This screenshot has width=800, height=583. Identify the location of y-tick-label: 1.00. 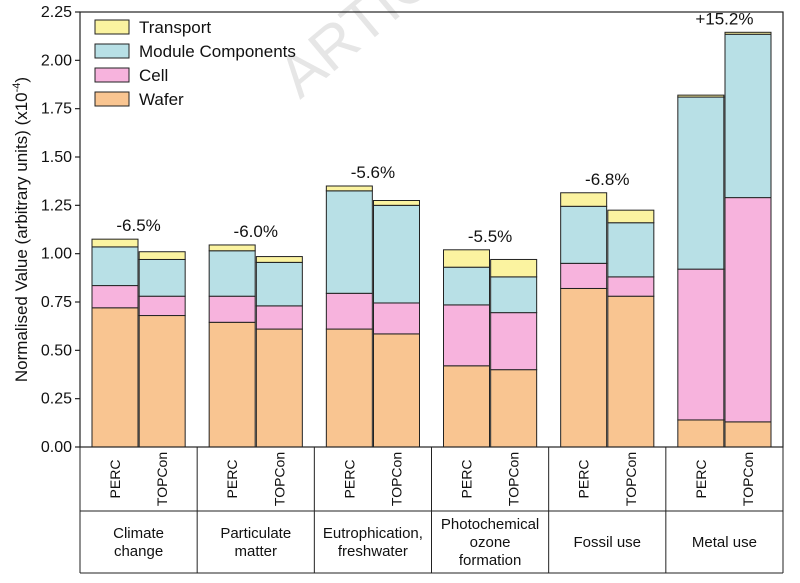
(56, 254).